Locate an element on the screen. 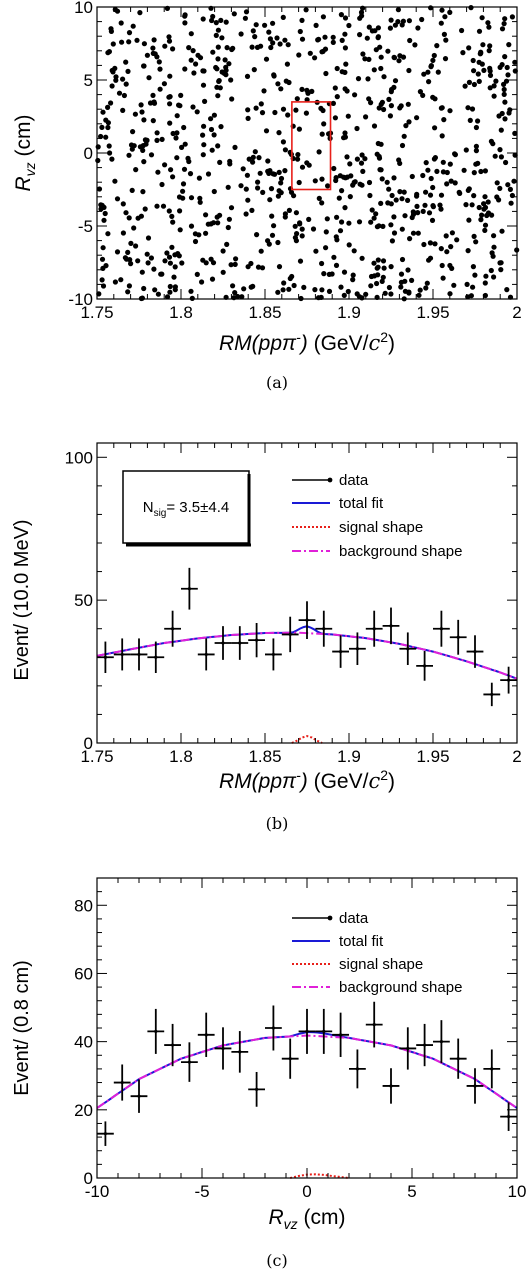  x-tick-label: -5 is located at coordinates (201, 1191).